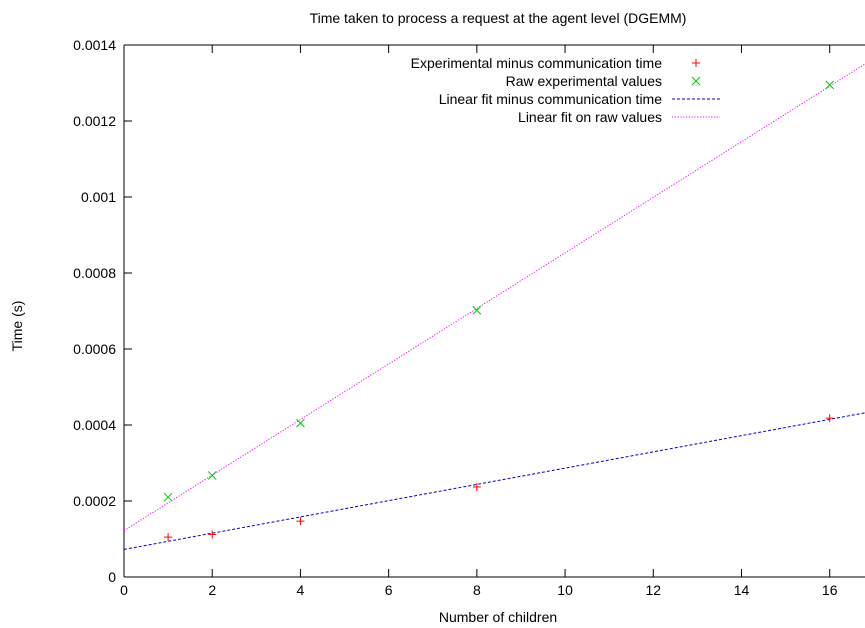 The image size is (865, 628). What do you see at coordinates (94, 121) in the screenshot?
I see `y-tick-label: 0.0012` at bounding box center [94, 121].